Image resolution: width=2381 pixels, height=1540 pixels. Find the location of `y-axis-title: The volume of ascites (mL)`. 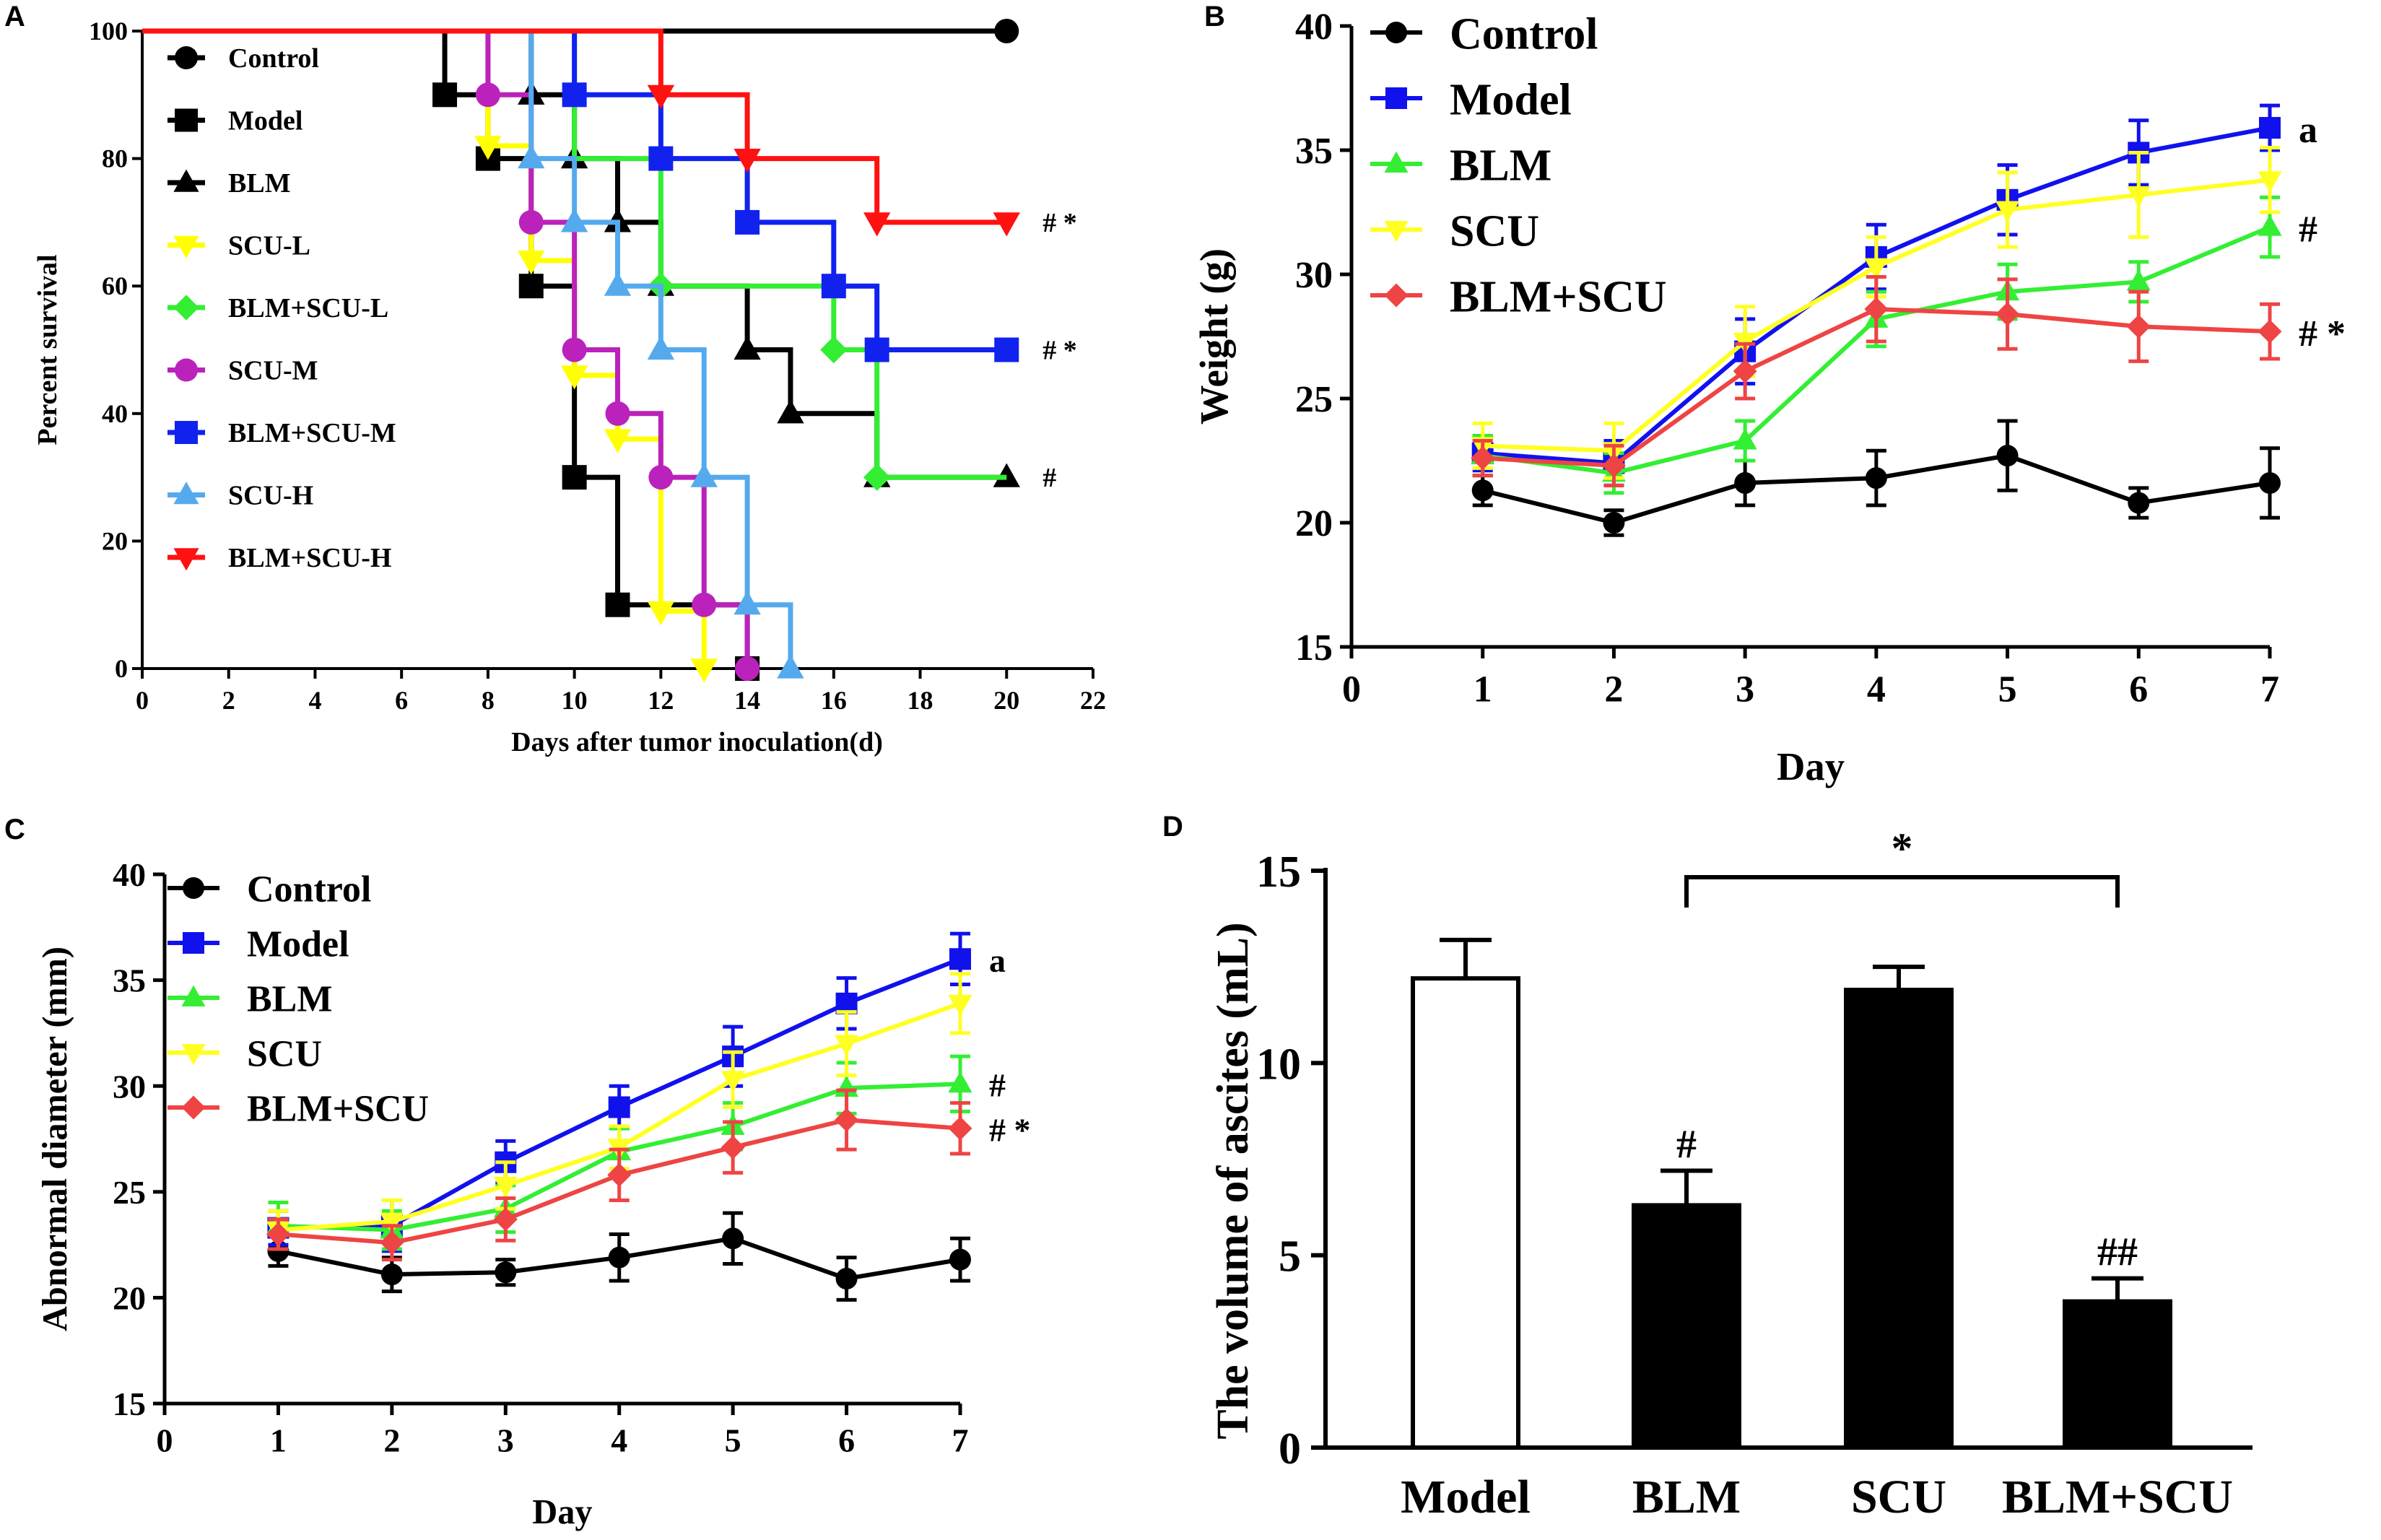

y-axis-title: The volume of ascites (mL) is located at coordinates (1233, 1180).